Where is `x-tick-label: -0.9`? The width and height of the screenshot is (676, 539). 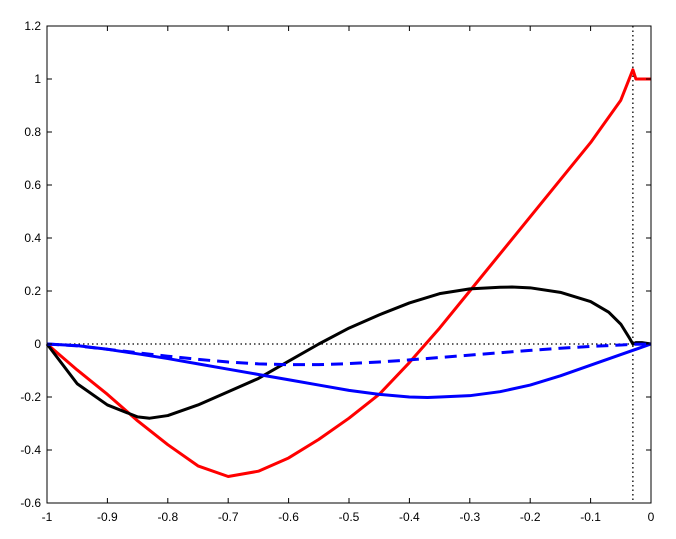 x-tick-label: -0.9 is located at coordinates (107, 517).